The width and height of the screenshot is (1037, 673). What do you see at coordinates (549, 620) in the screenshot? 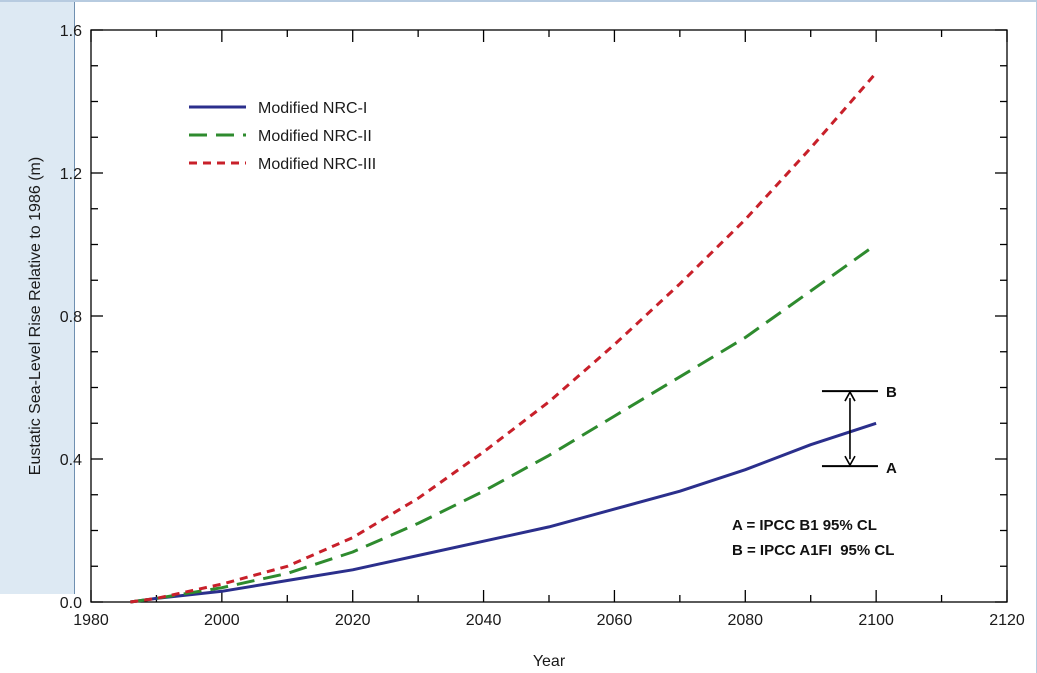
I see `x-tick-labels: 1980 2000 2020 2040 2060 2080 2100 2120` at bounding box center [549, 620].